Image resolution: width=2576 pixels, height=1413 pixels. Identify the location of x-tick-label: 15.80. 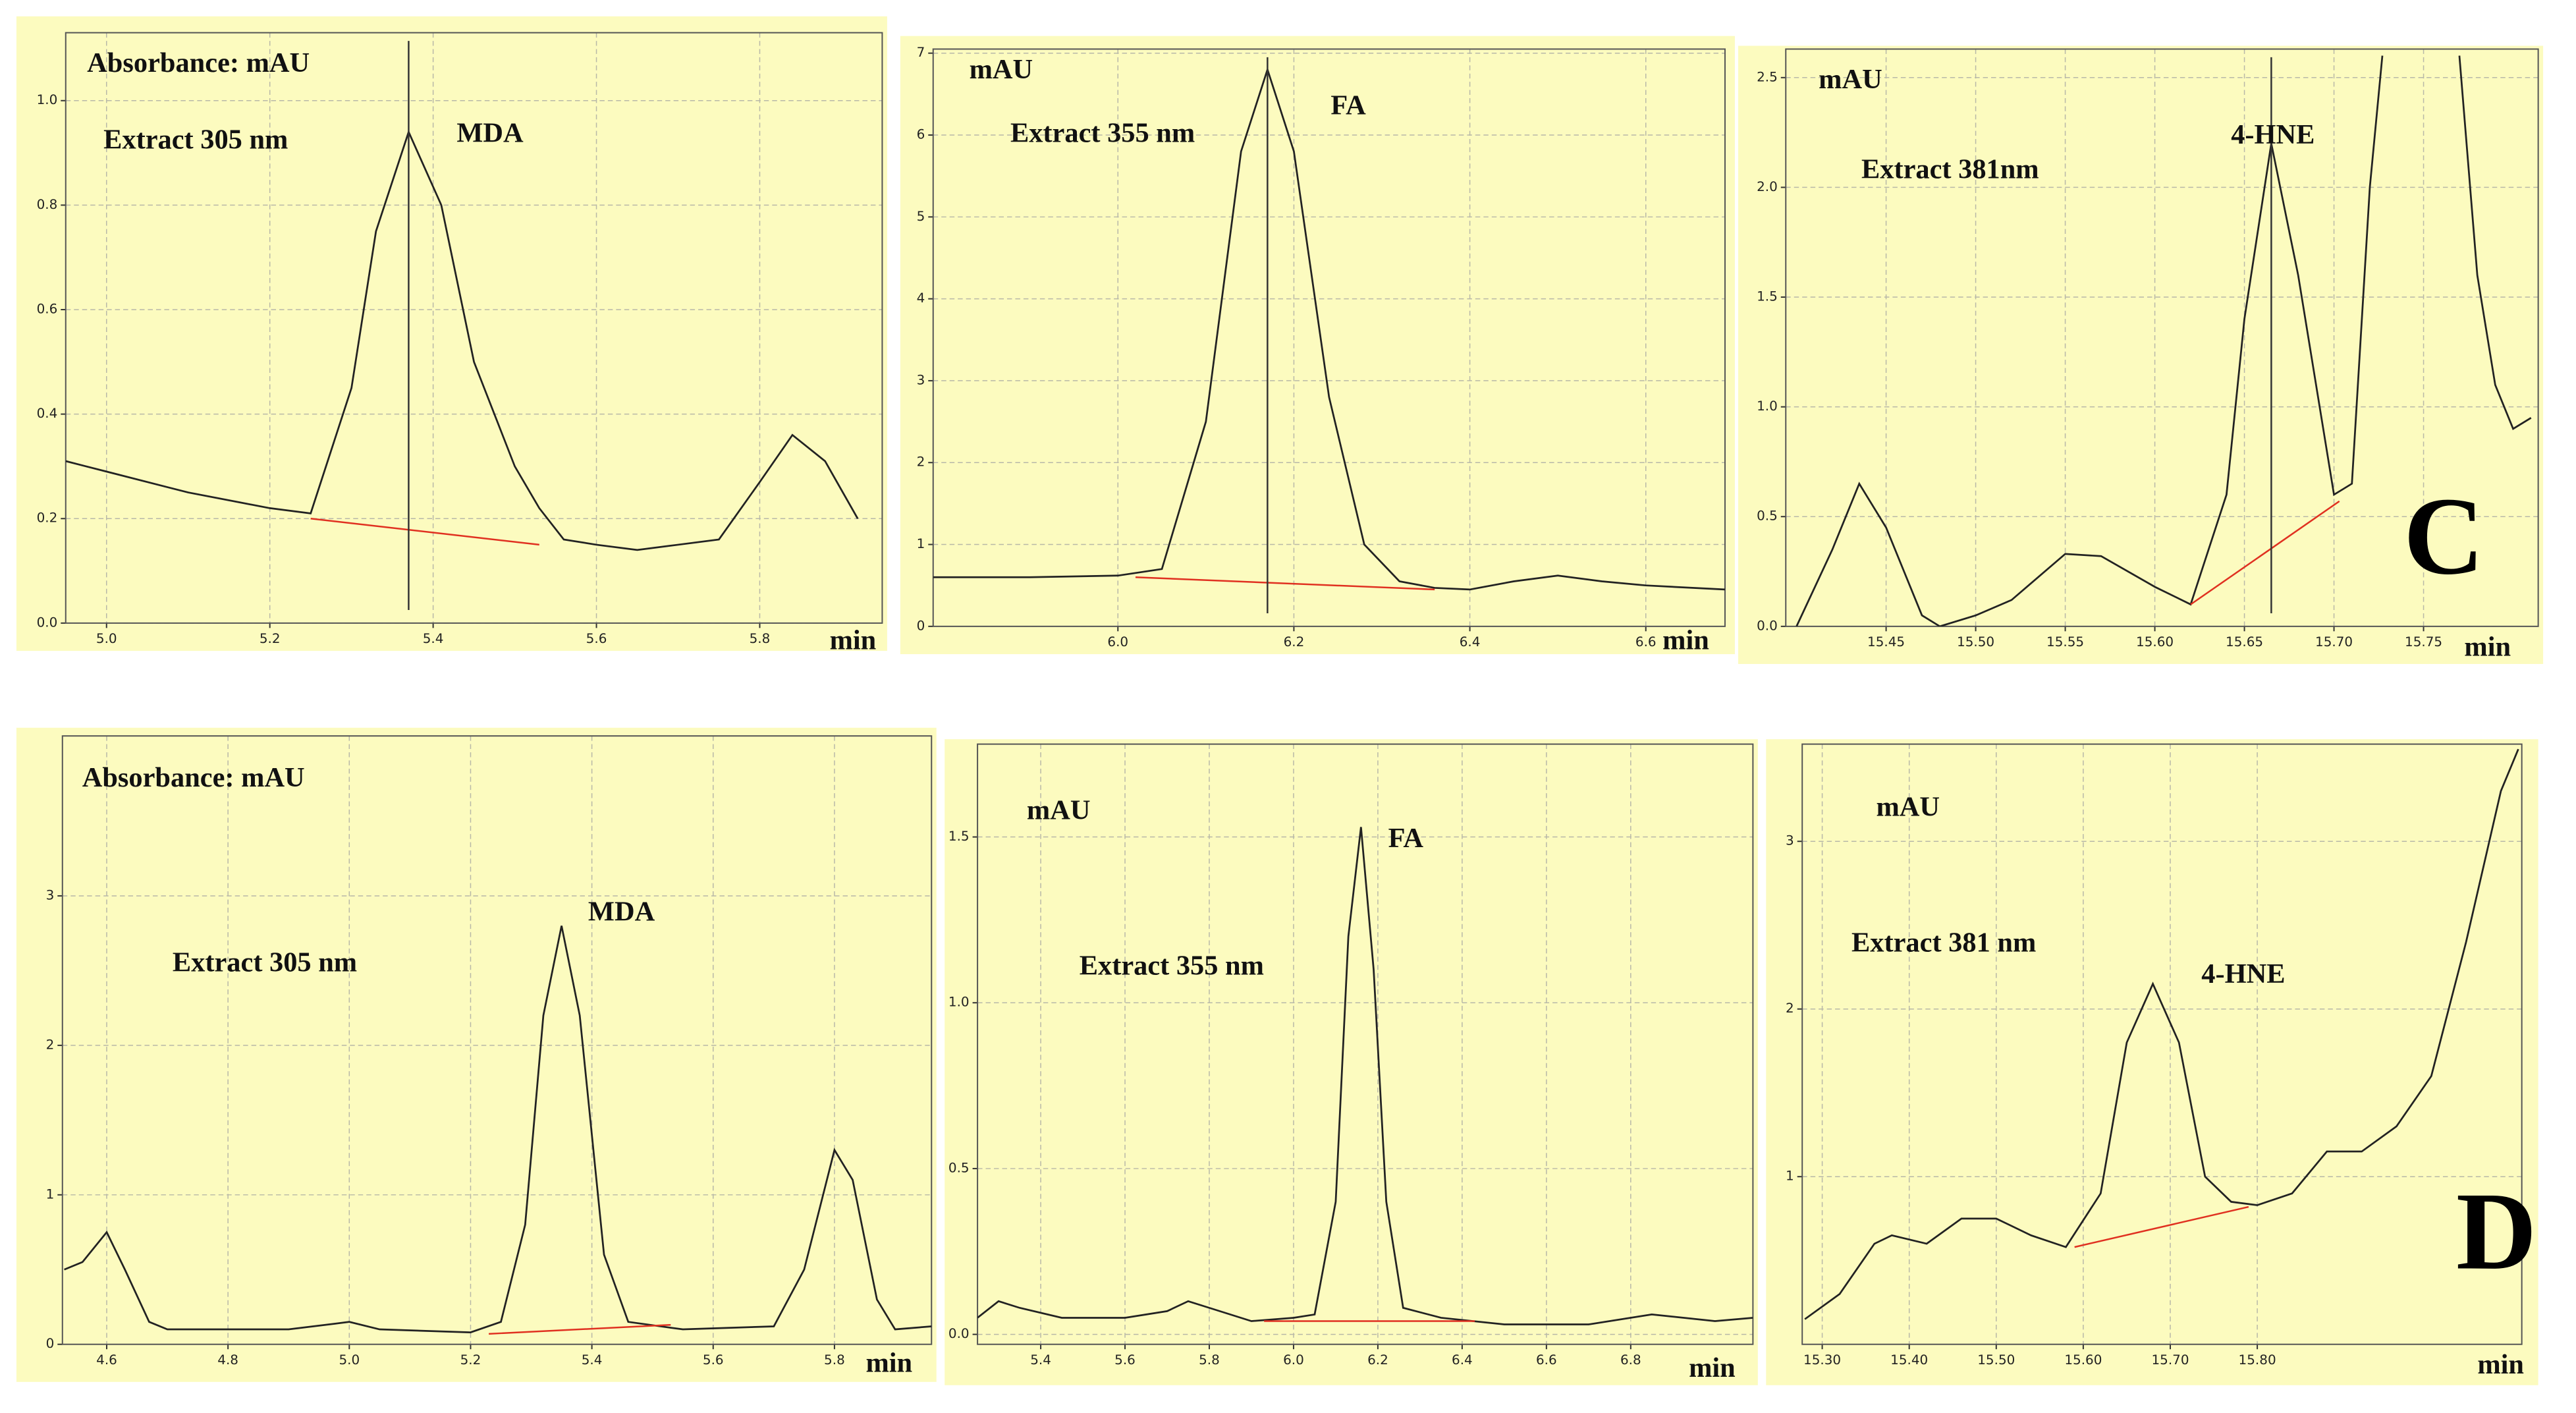
(2257, 1360).